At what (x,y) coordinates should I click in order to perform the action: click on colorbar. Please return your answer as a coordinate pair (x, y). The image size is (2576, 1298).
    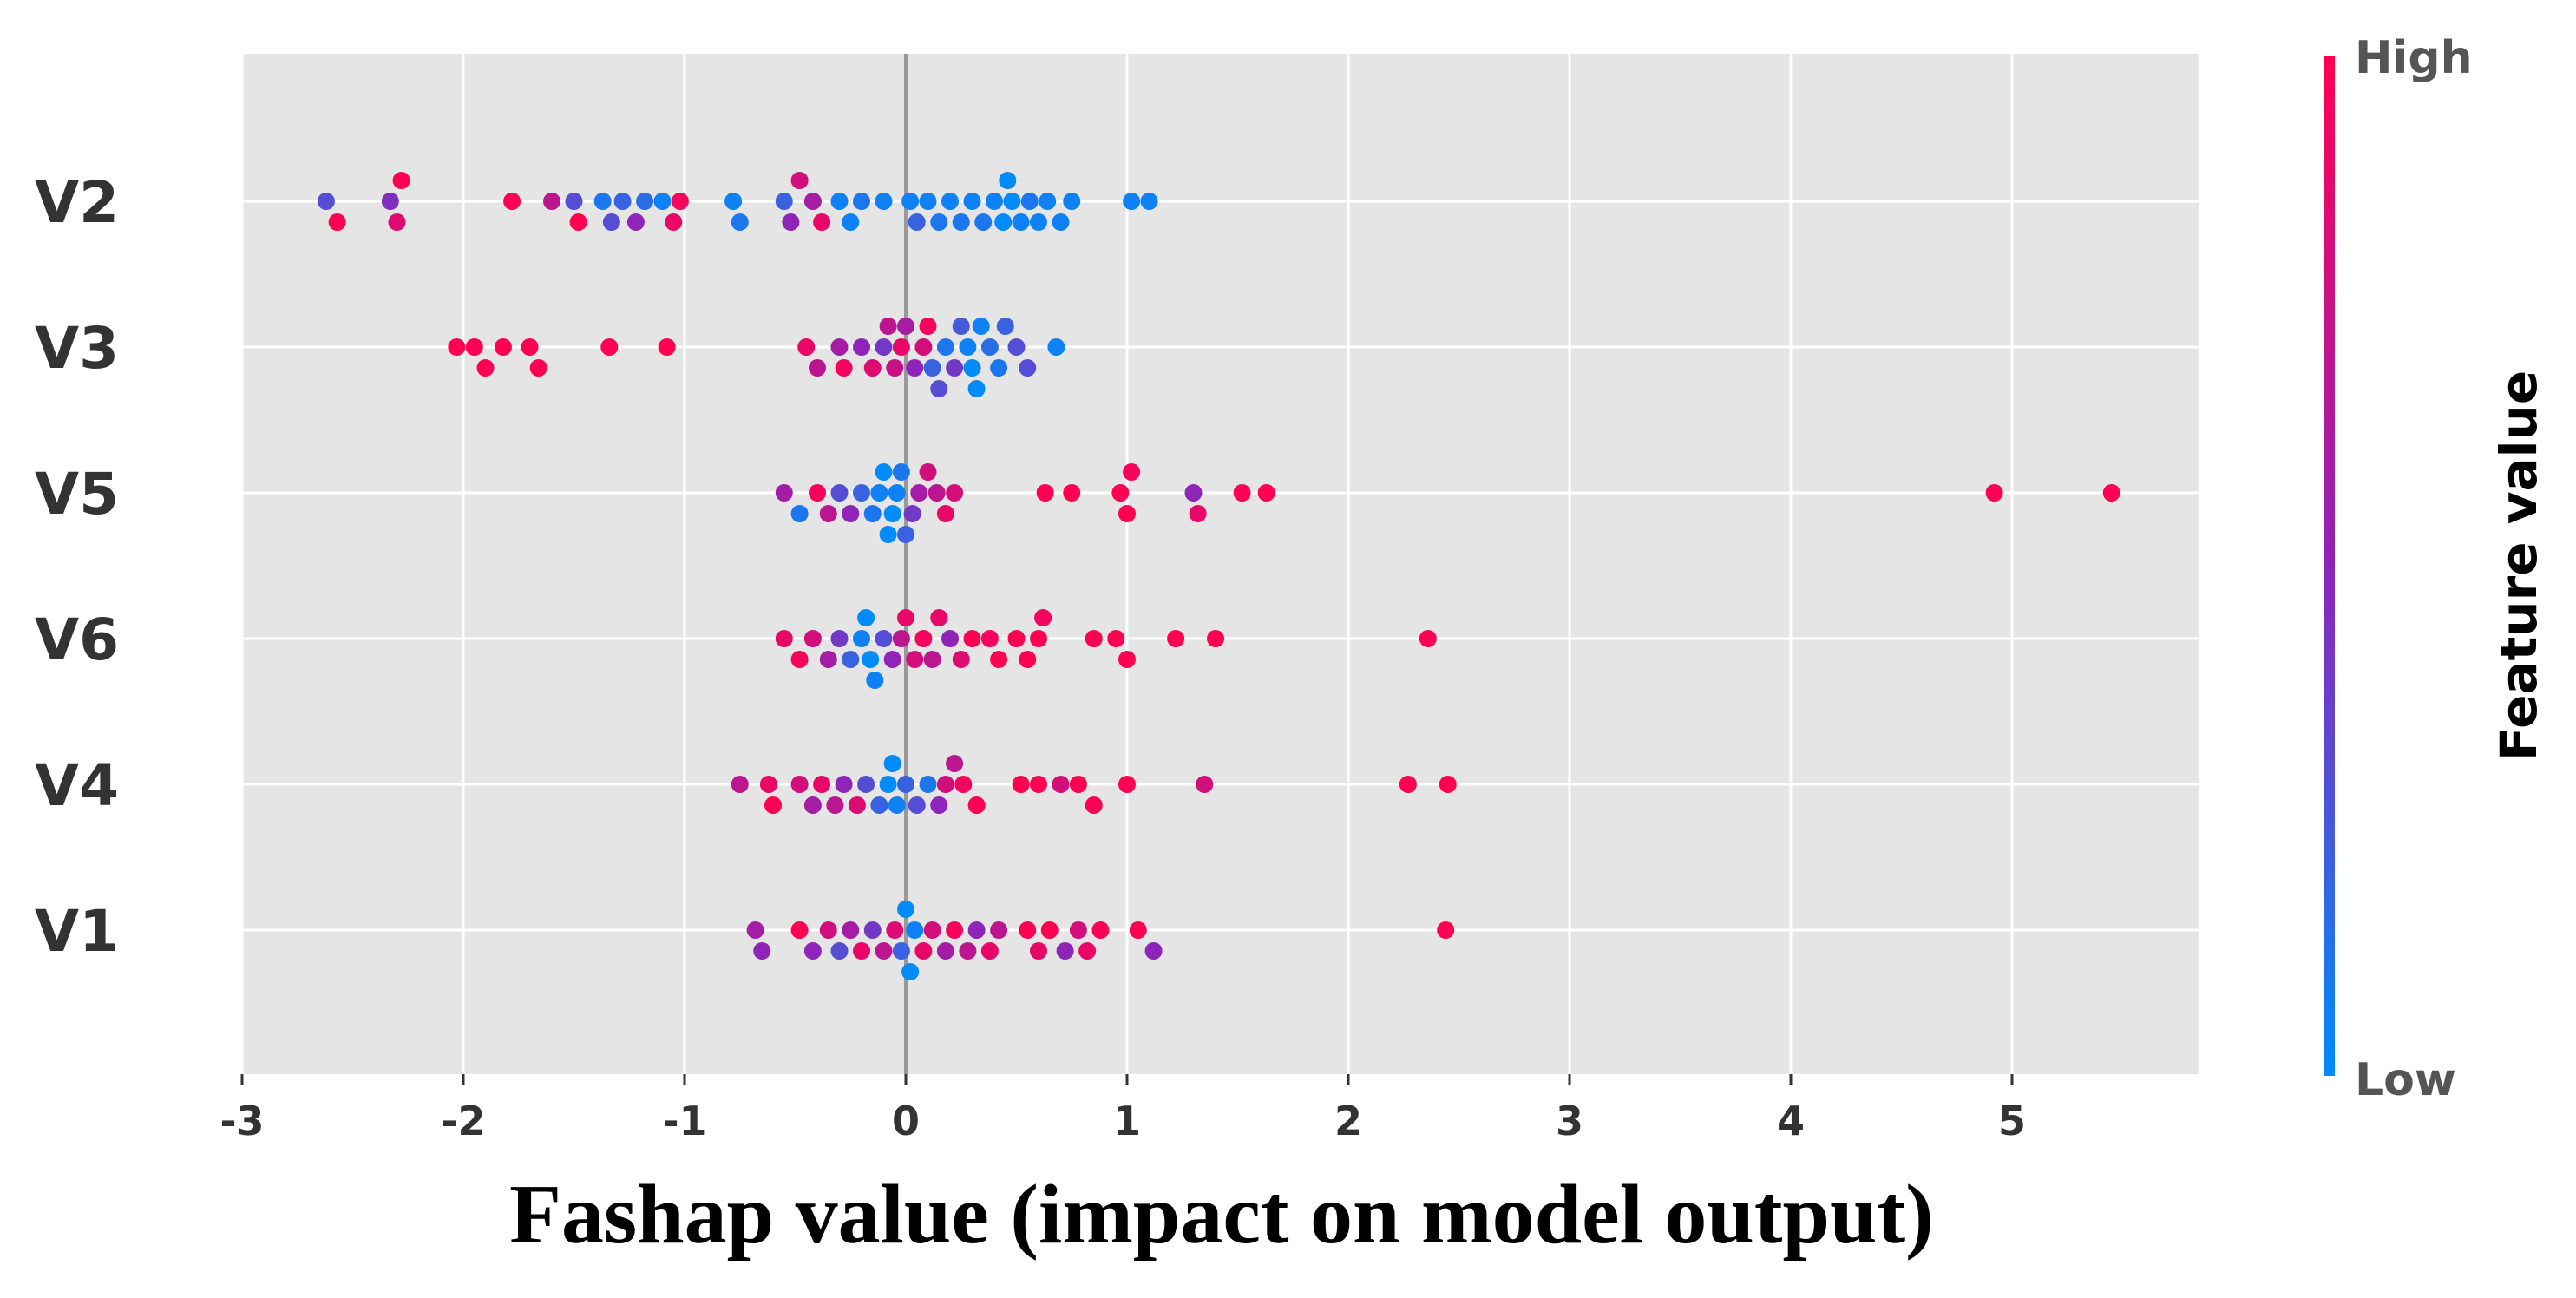
    Looking at the image, I should click on (2329, 566).